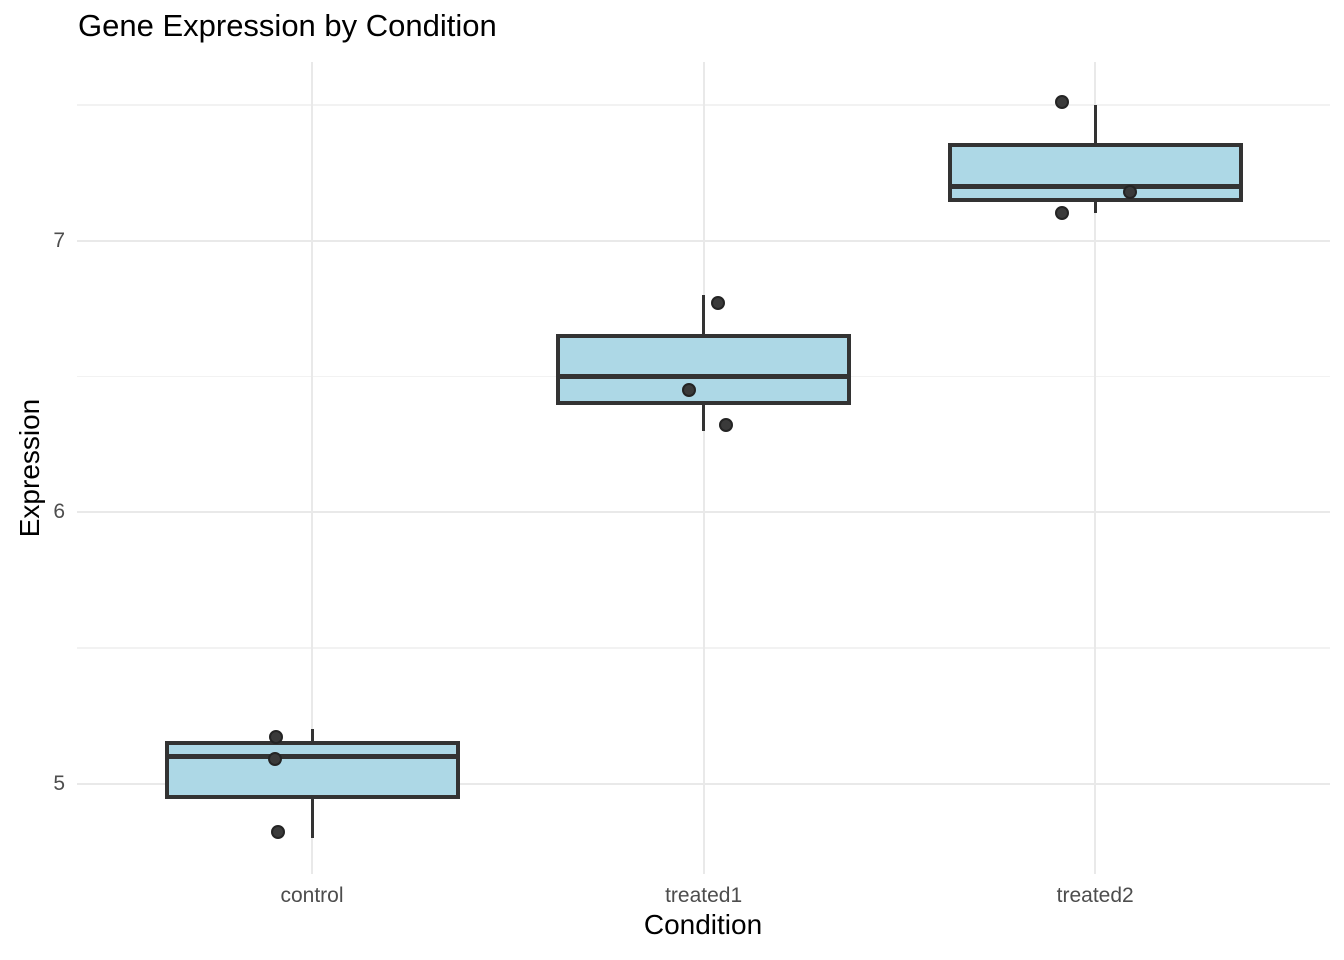 The height and width of the screenshot is (960, 1344). Describe the element at coordinates (1095, 895) in the screenshot. I see `x-tick-label-treated2: treated2` at that location.